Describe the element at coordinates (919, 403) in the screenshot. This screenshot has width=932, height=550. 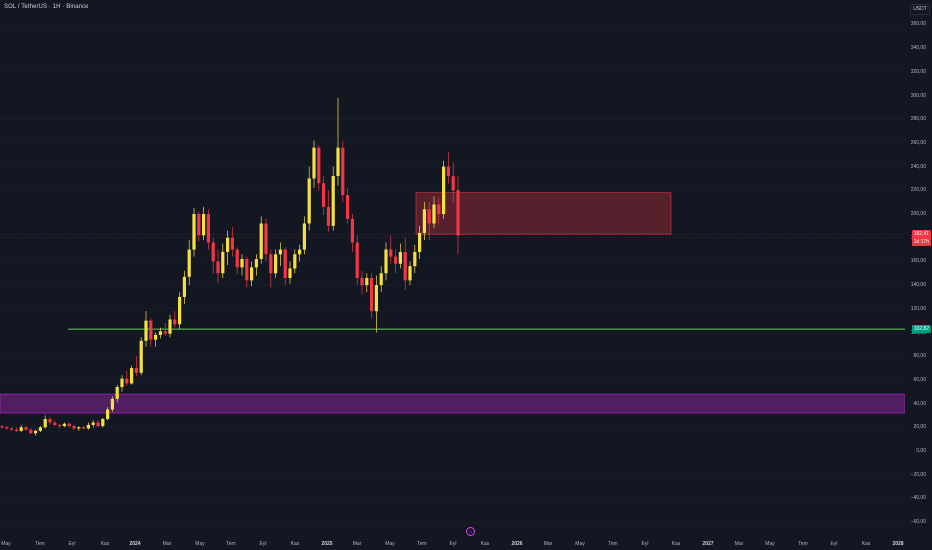
I see `price-axis-label: 40,00` at that location.